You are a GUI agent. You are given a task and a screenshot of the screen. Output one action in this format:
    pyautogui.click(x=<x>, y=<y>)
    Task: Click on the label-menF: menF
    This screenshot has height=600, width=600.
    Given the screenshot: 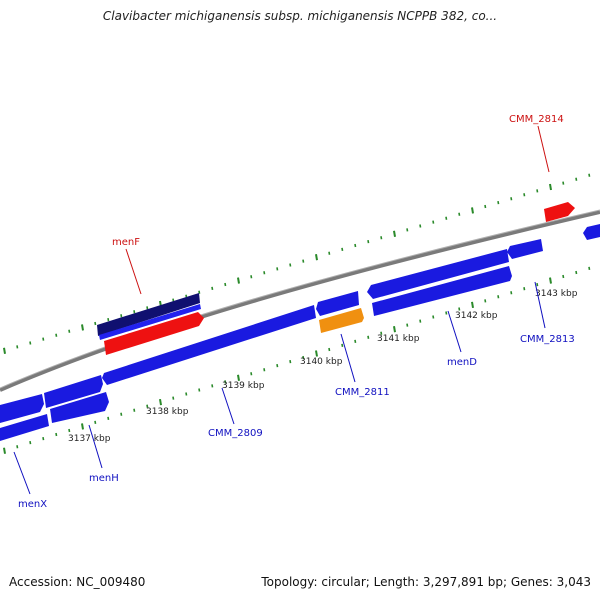 What is the action you would take?
    pyautogui.click(x=126, y=242)
    